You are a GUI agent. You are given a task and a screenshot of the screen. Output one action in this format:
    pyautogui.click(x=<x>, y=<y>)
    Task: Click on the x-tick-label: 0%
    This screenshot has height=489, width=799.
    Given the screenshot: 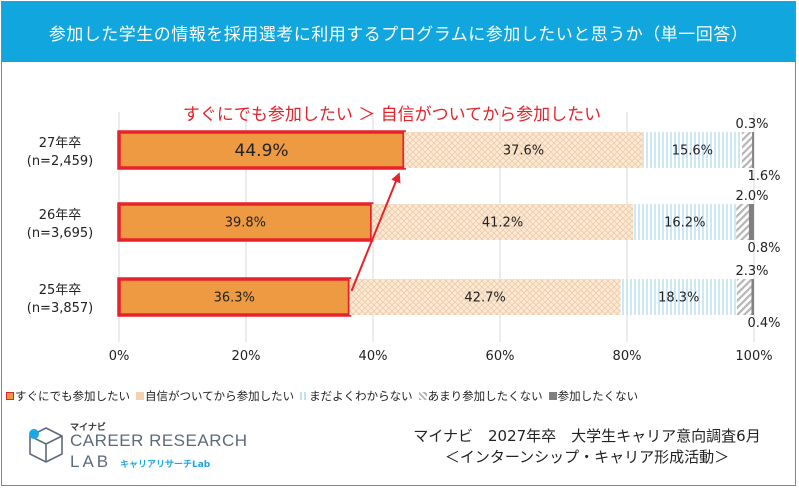 What is the action you would take?
    pyautogui.click(x=119, y=356)
    